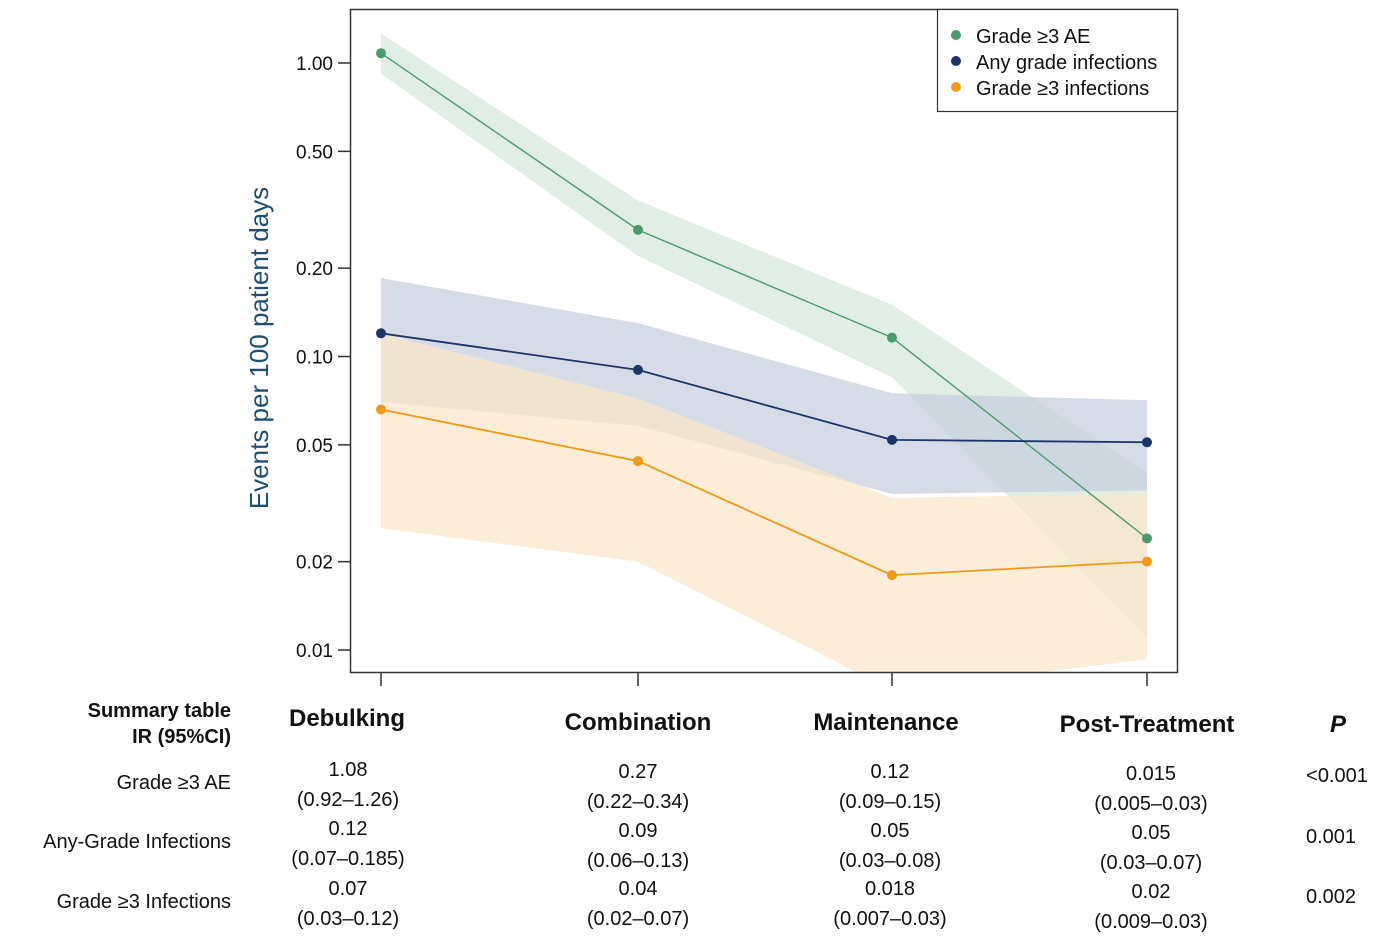 The height and width of the screenshot is (942, 1383). What do you see at coordinates (638, 787) in the screenshot?
I see `table-cell: 0.27 (0.22–0.34)` at bounding box center [638, 787].